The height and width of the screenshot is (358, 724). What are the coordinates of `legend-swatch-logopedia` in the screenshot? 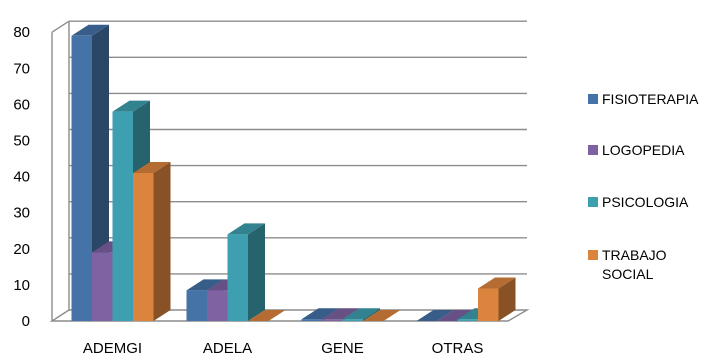 It's located at (593, 150).